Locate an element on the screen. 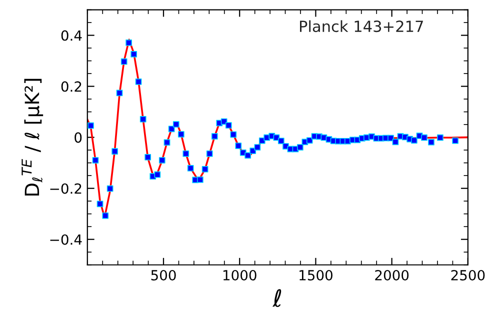 Image resolution: width=491 pixels, height=327 pixels. y-axis-title: D$_{ℓ}$$^{TE}$ / ℓ [μK²] is located at coordinates (33, 137).